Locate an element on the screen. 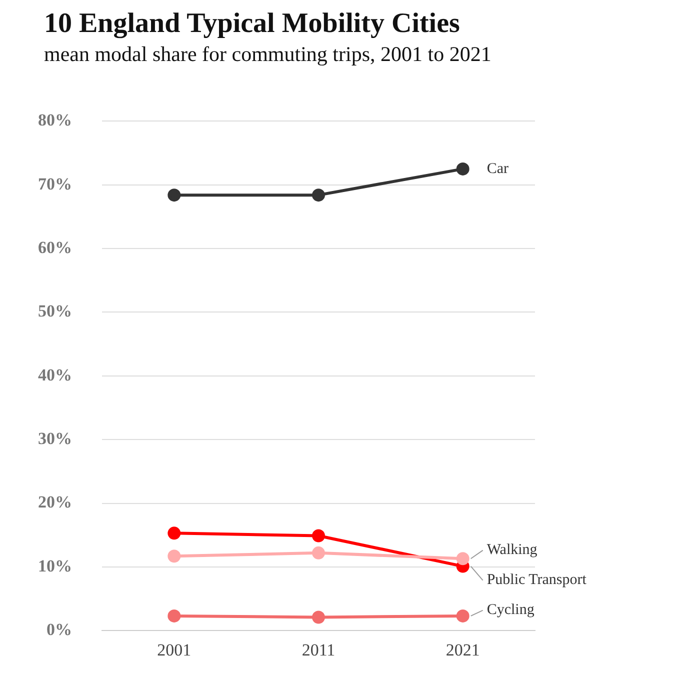  y-tick-label: 80% is located at coordinates (55, 120).